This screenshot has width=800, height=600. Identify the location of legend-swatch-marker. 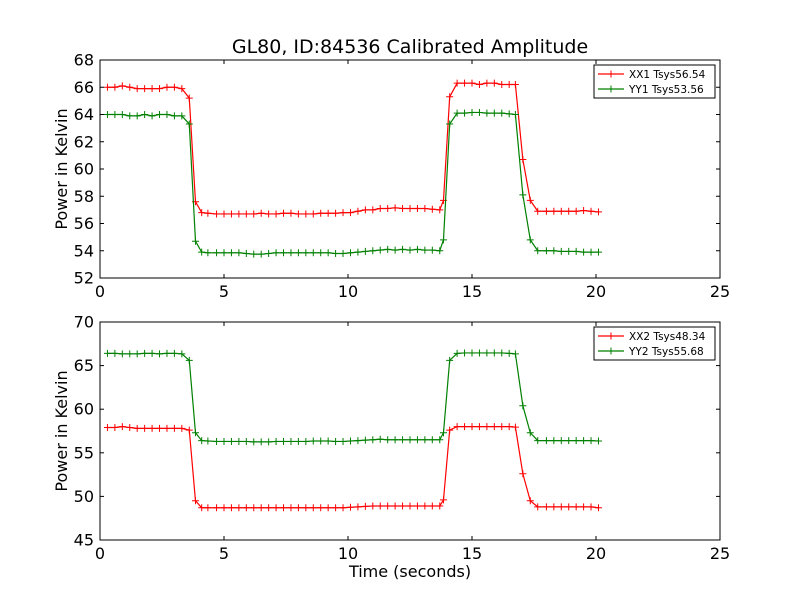
(611, 74).